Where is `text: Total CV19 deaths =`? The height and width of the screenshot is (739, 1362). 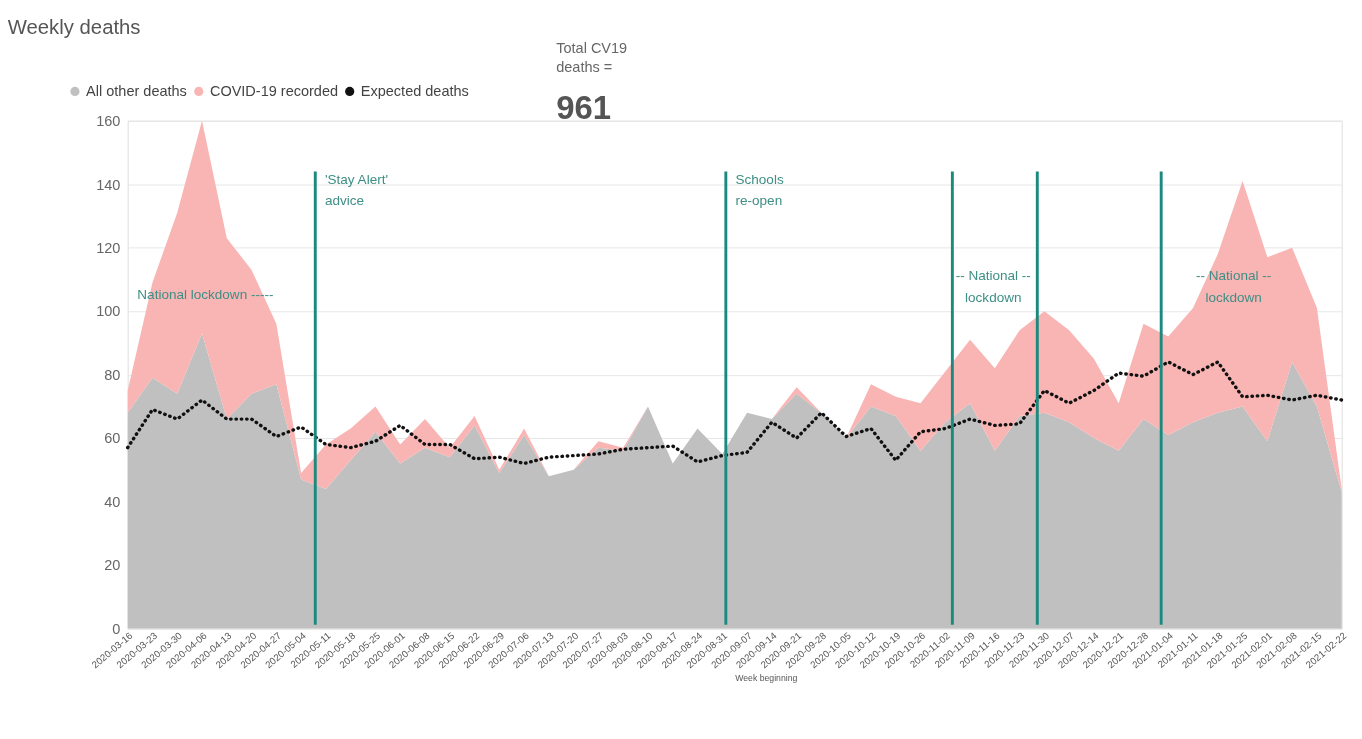
text: Total CV19 deaths = is located at coordinates (592, 58).